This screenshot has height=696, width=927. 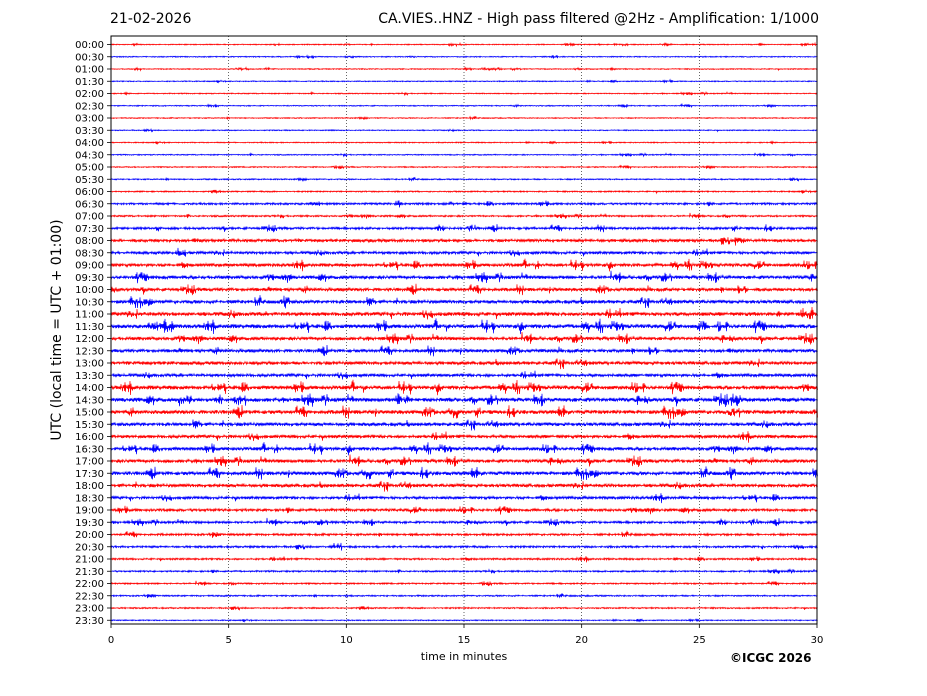 What do you see at coordinates (464, 546) in the screenshot?
I see `trace-2030` at bounding box center [464, 546].